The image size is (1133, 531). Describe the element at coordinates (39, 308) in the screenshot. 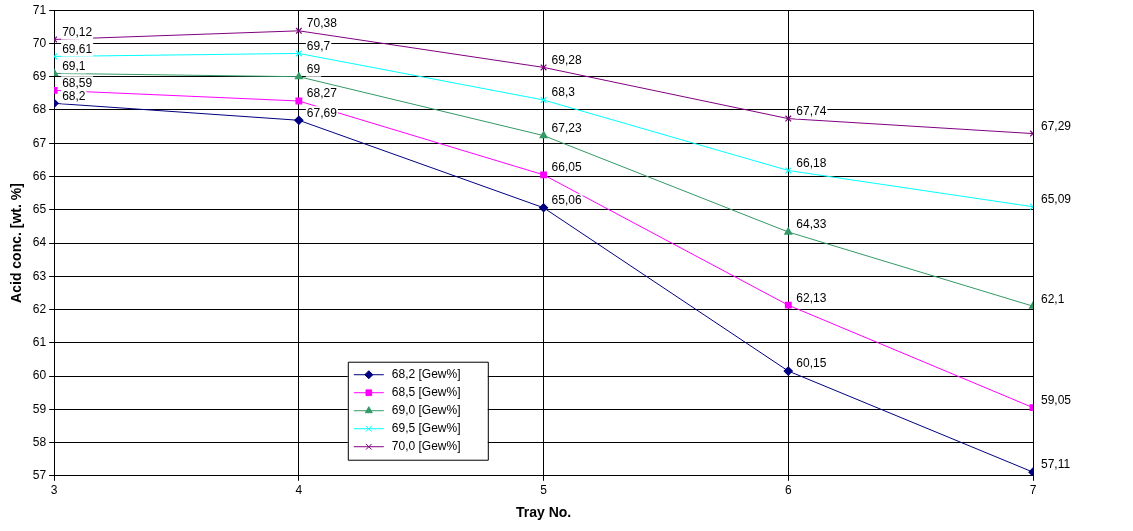

I see `y-tick-label: 62` at that location.